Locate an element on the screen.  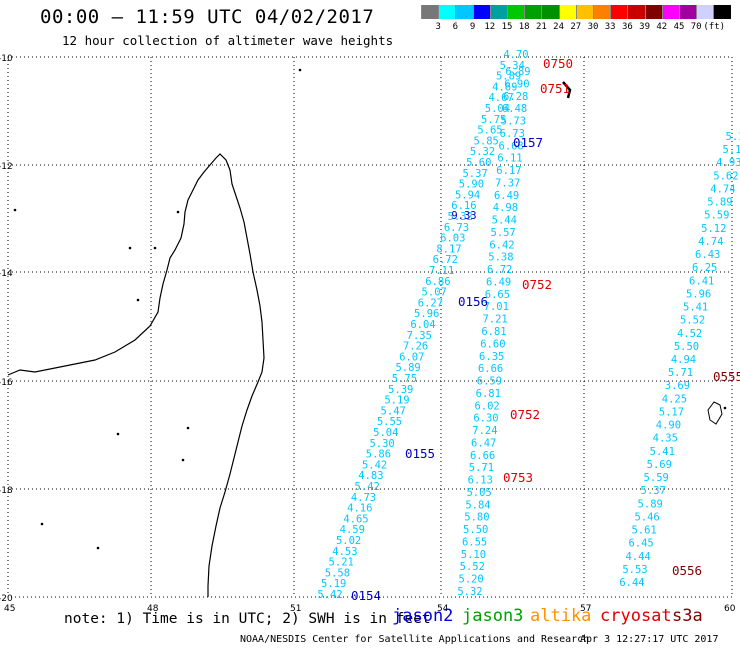
wave-height-label: 5.20 is located at coordinates (470, 580).